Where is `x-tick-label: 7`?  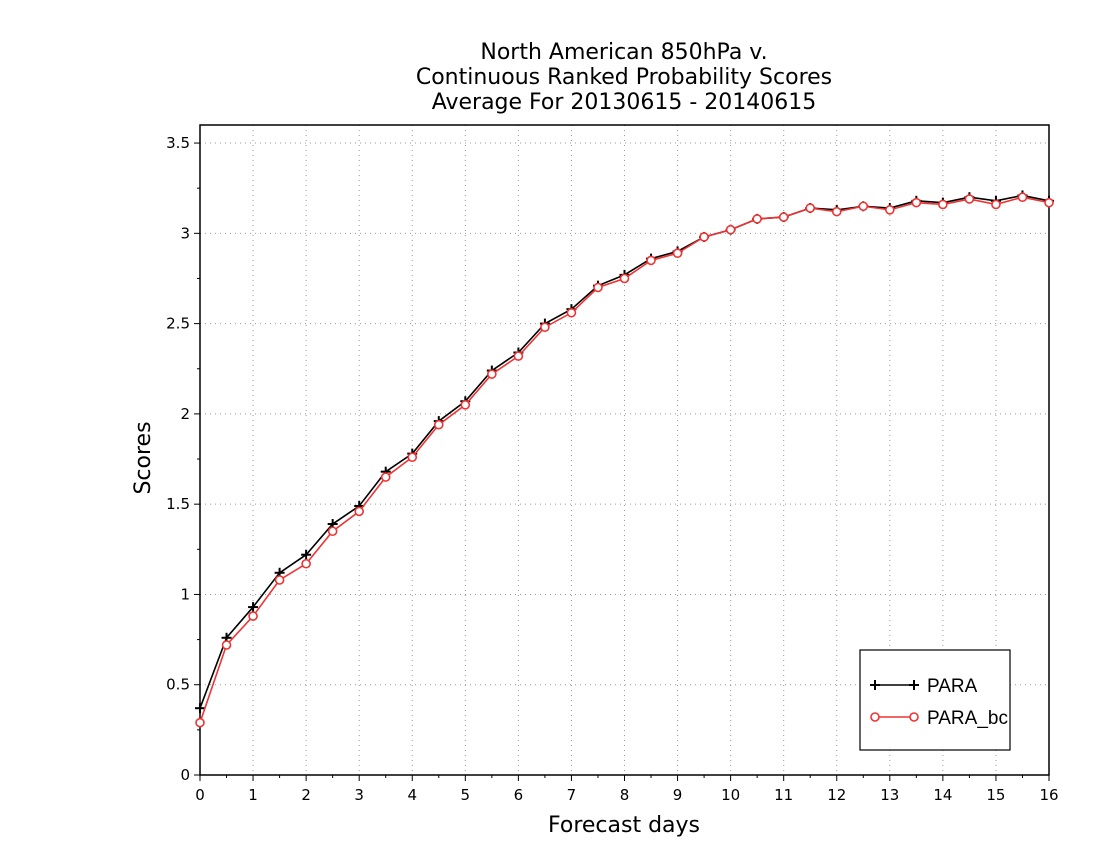
x-tick-label: 7 is located at coordinates (572, 795).